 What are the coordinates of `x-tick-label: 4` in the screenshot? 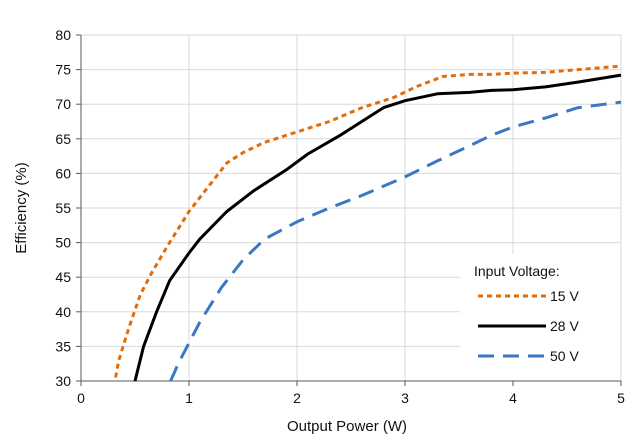 It's located at (513, 398).